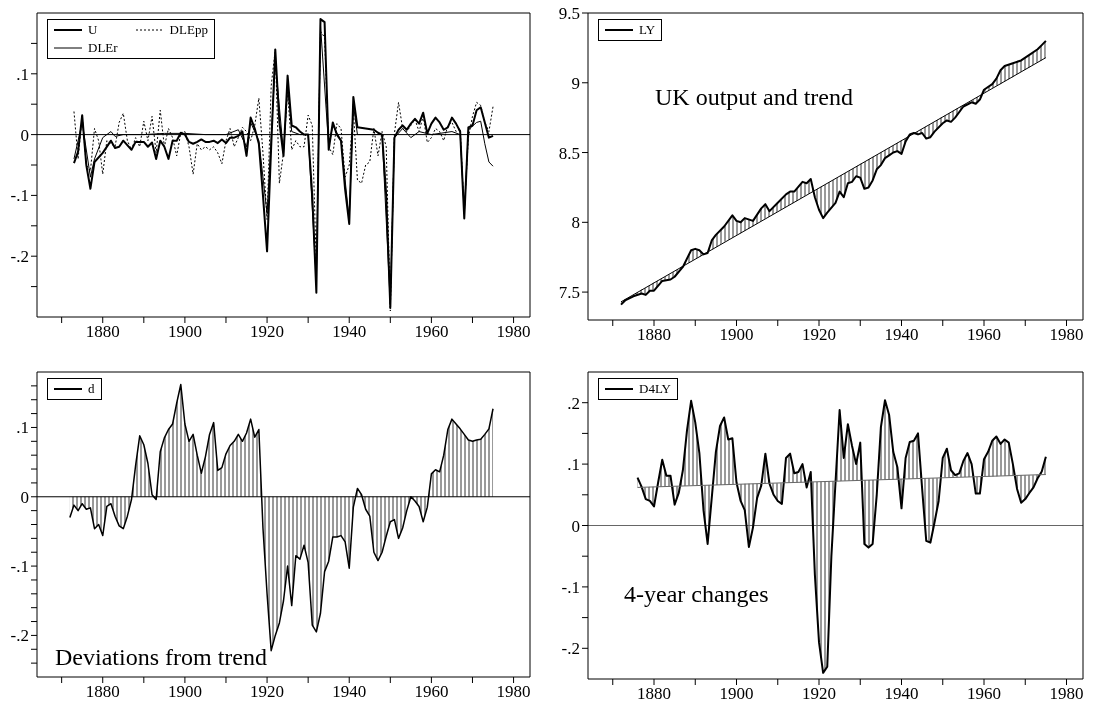 This screenshot has height=712, width=1097. What do you see at coordinates (575, 83) in the screenshot?
I see `y-tick-label: 9` at bounding box center [575, 83].